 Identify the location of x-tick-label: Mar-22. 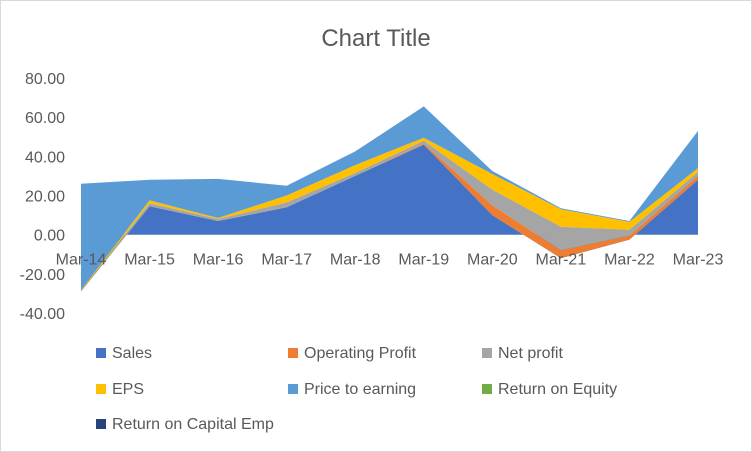
(629, 260).